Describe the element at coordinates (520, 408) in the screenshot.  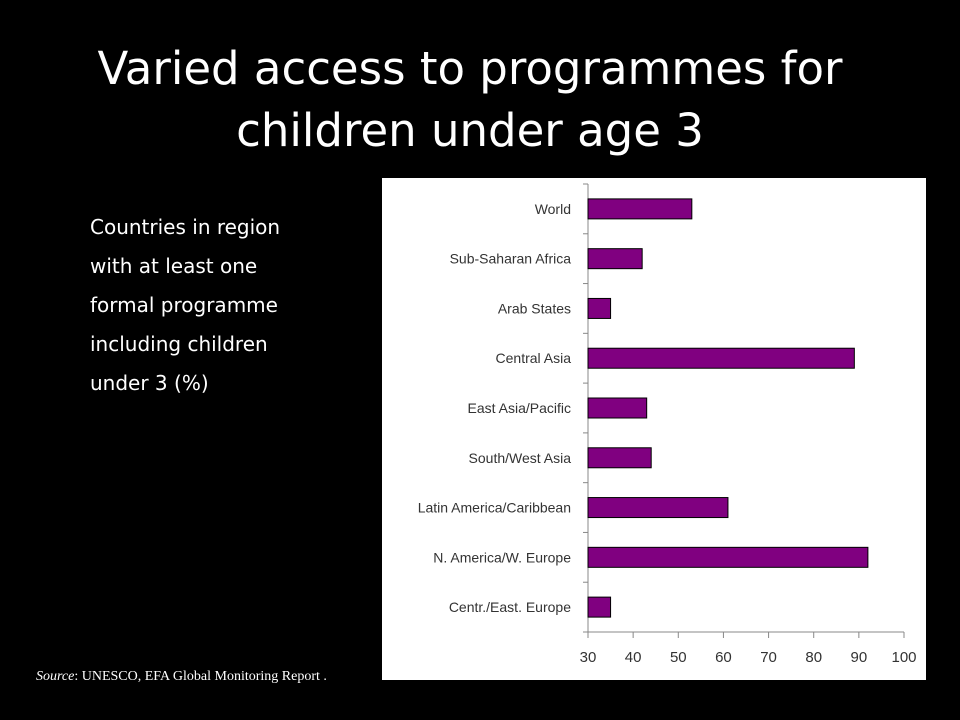
I see `category-label: East Asia/Pacific` at that location.